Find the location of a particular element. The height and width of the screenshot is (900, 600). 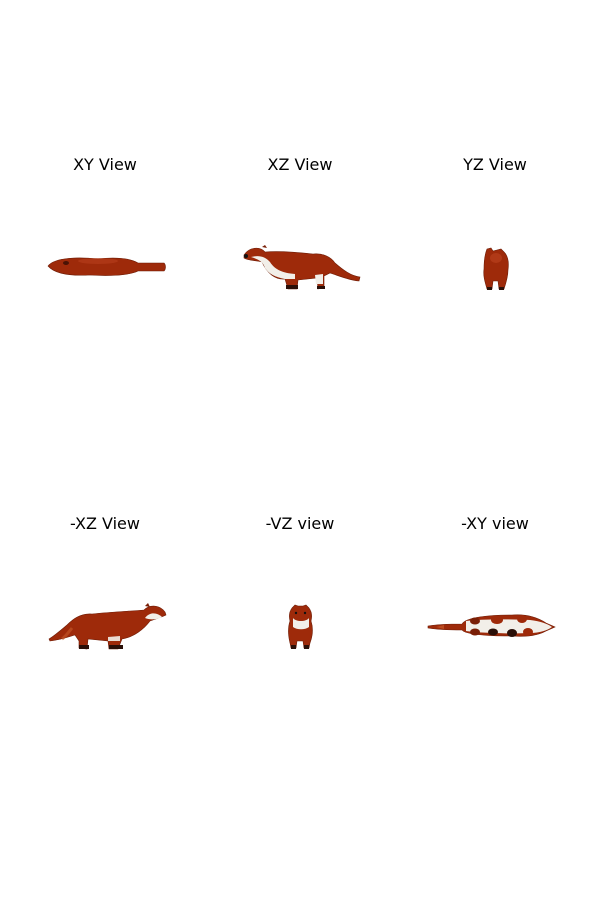

animal-render-side-mirrored is located at coordinates (107, 626).